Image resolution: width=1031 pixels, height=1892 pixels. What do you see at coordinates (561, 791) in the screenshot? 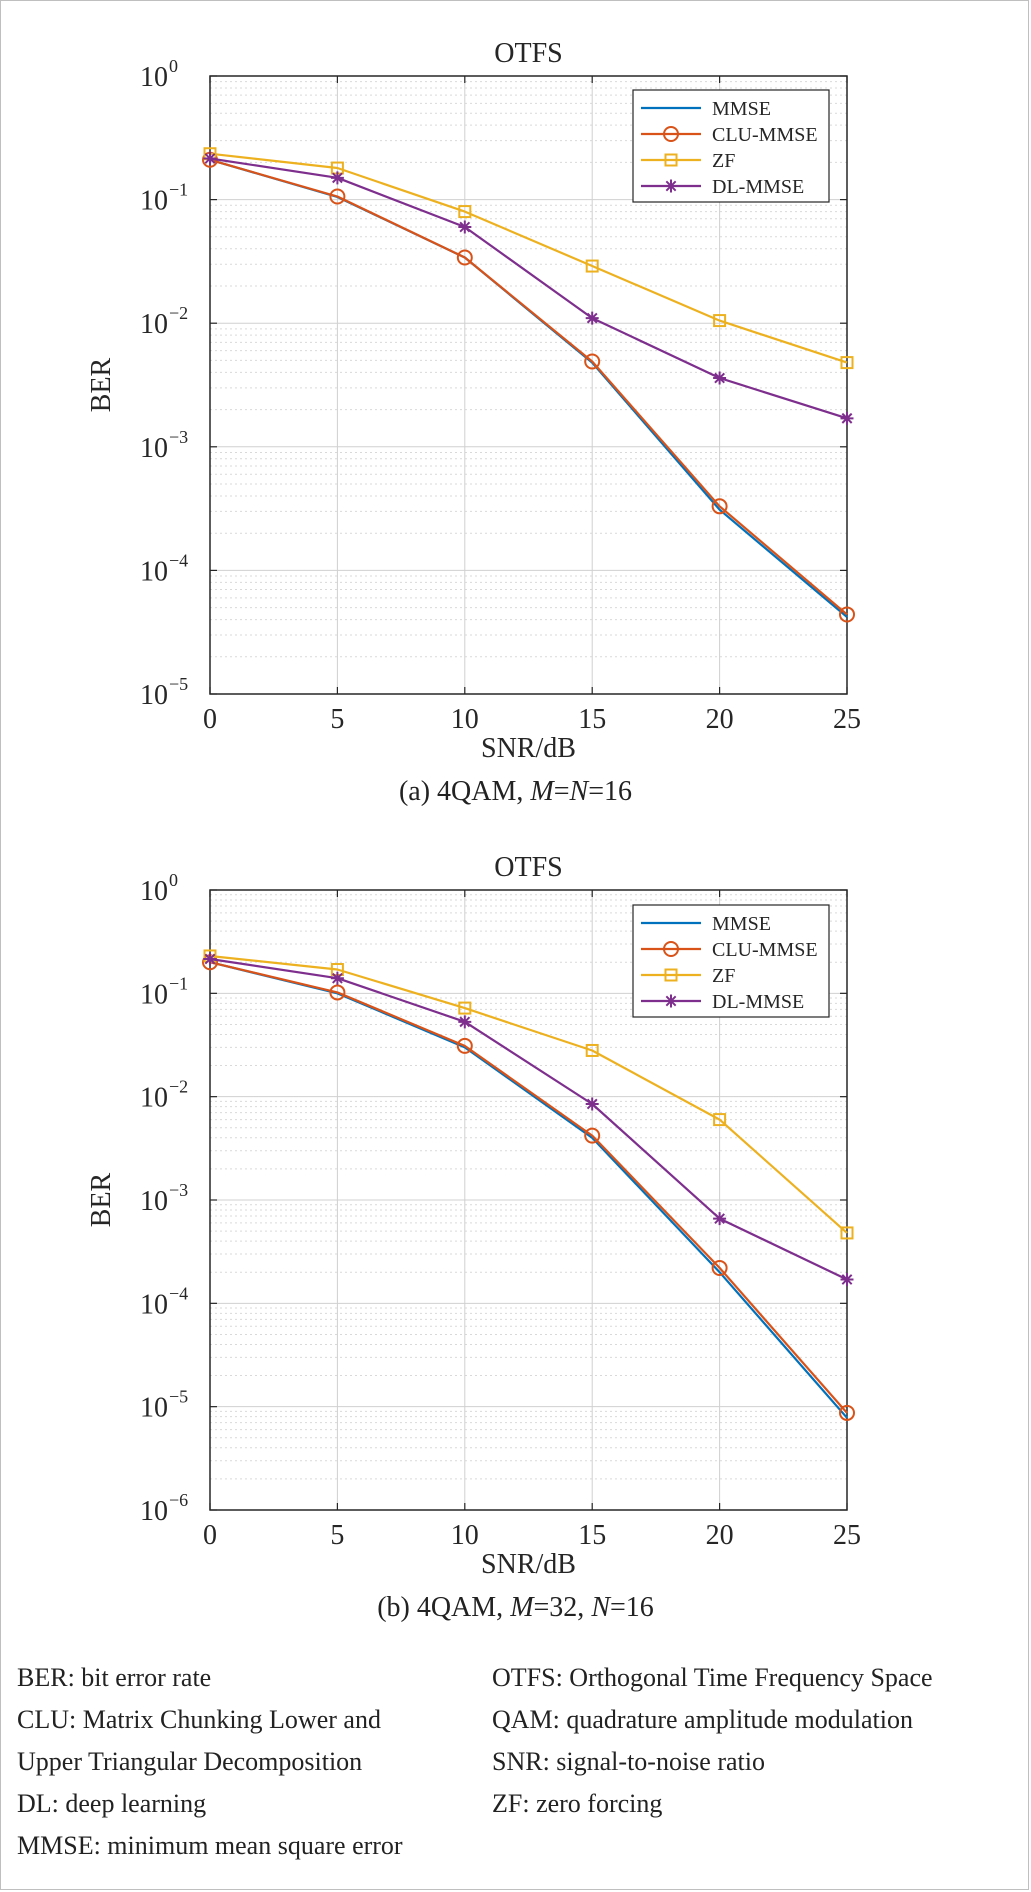
I see `caption-a-eq1: =` at bounding box center [561, 791].